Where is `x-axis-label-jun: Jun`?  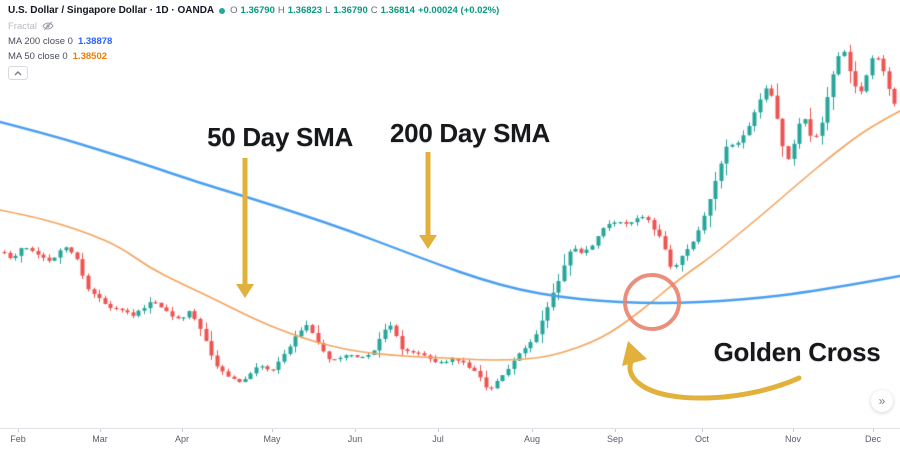
x-axis-label-jun: Jun is located at coordinates (355, 439).